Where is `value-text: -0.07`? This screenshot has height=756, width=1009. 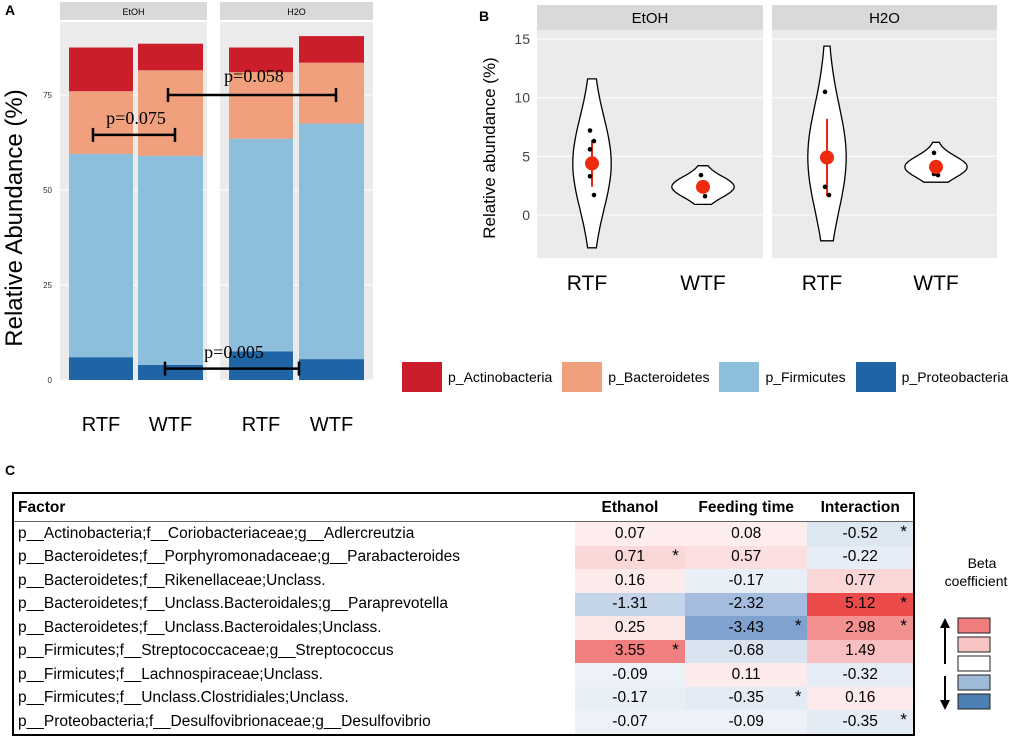
value-text: -0.07 is located at coordinates (630, 721).